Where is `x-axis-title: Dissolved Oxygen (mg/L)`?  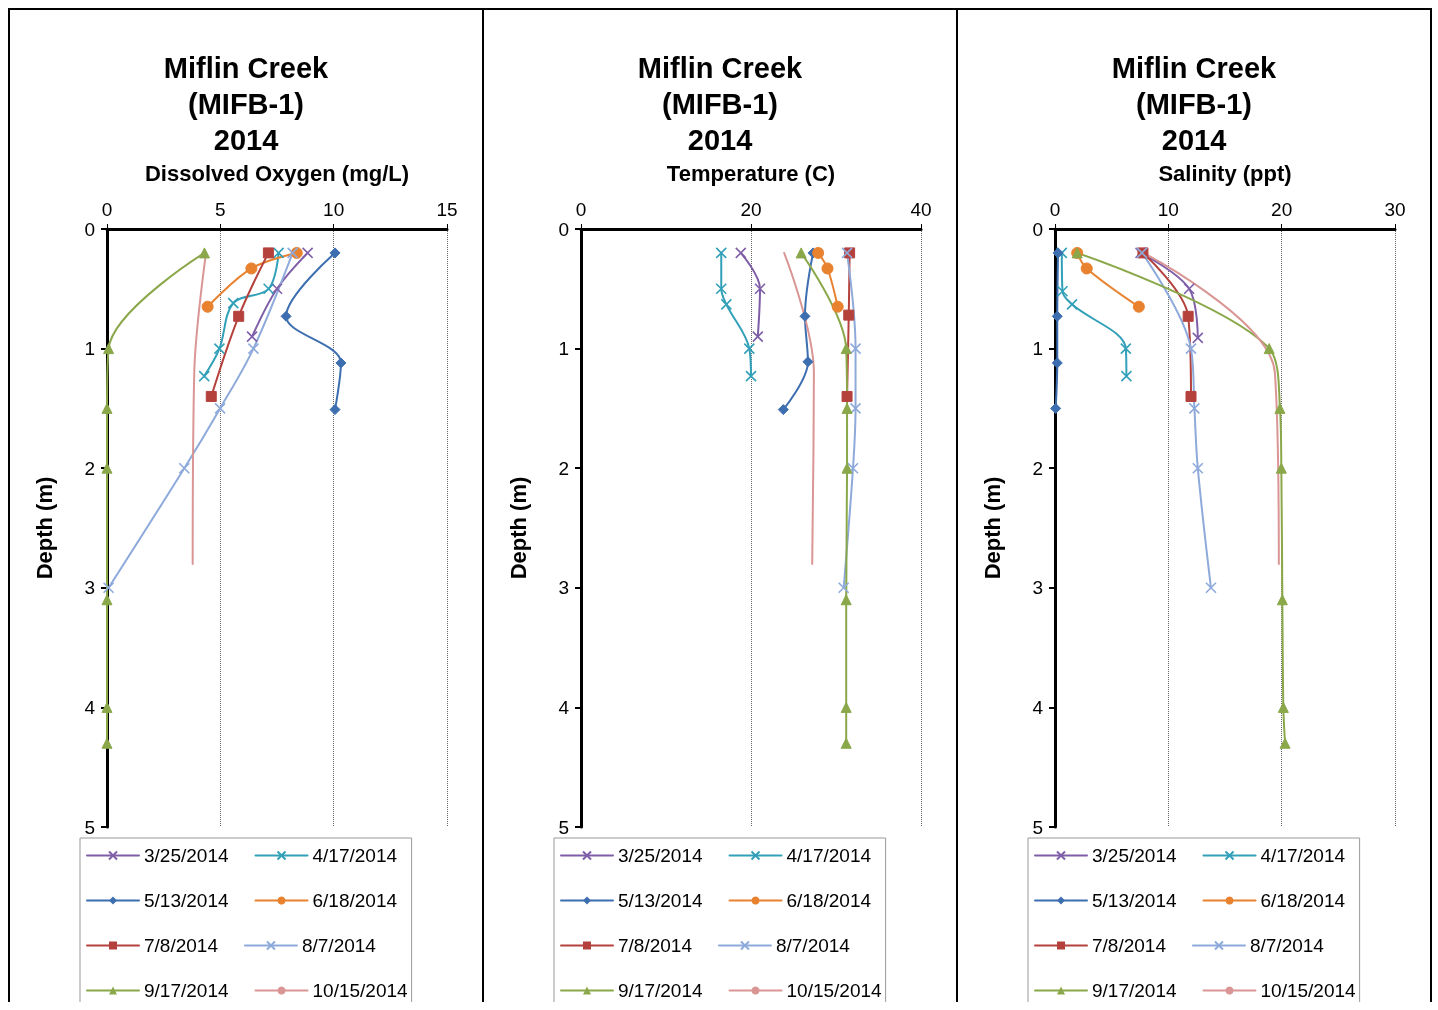 x-axis-title: Dissolved Oxygen (mg/L) is located at coordinates (277, 173).